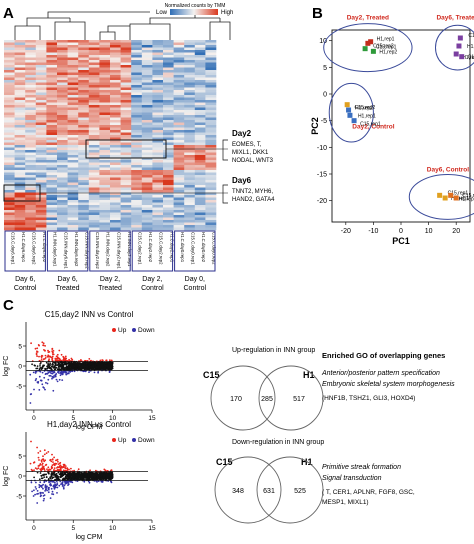  Describe the element at coordinates (325, 68) in the screenshot. I see `pca-ytick-label: 5` at that location.